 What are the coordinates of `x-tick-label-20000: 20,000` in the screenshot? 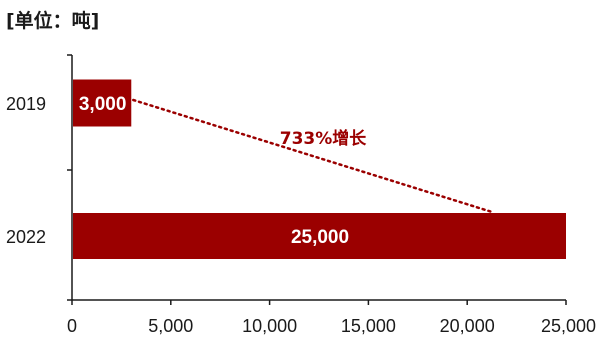 It's located at (467, 326).